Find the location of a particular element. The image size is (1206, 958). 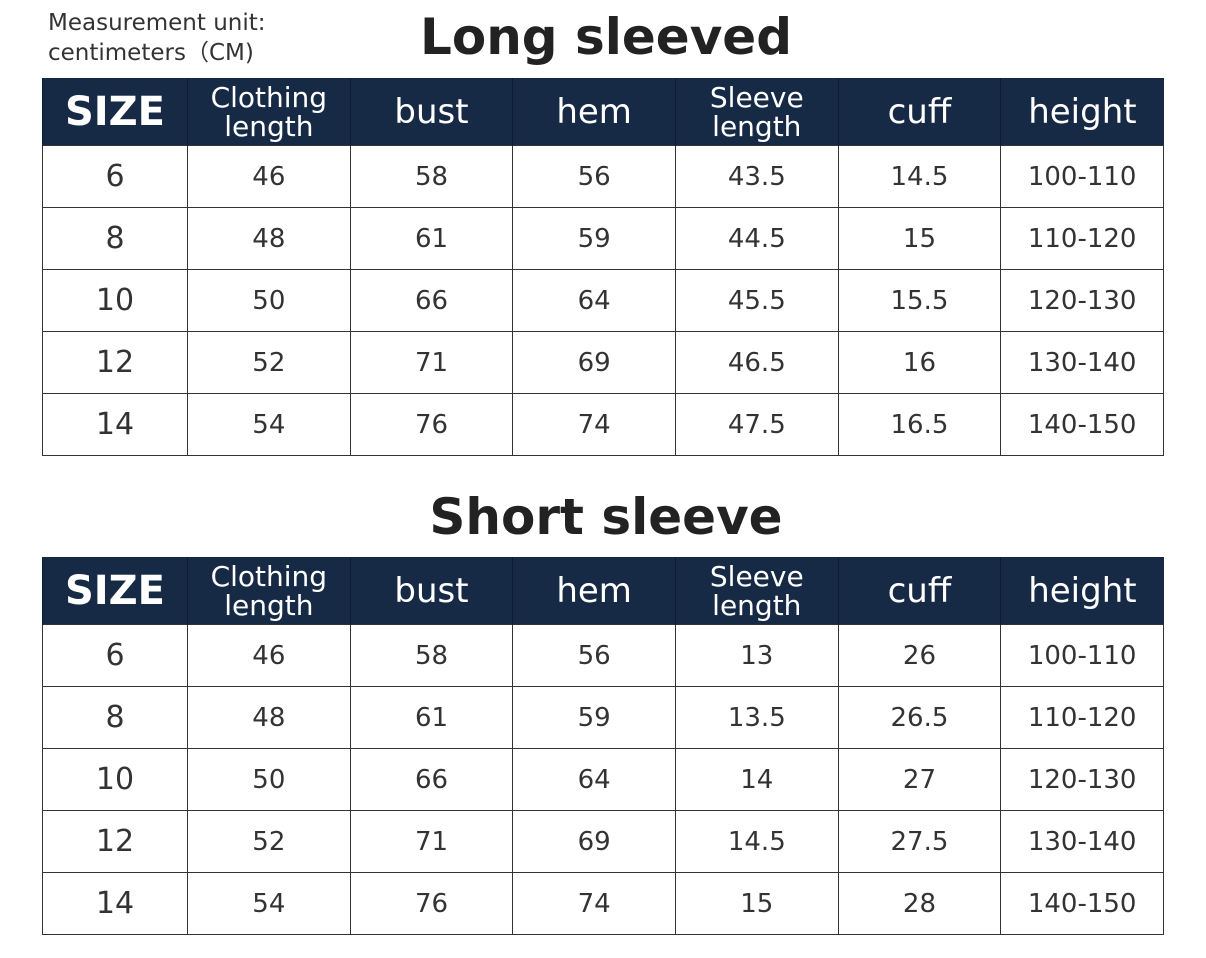

table-row: 8 48 61 59 13.5 26.5 110-120 is located at coordinates (603, 717).